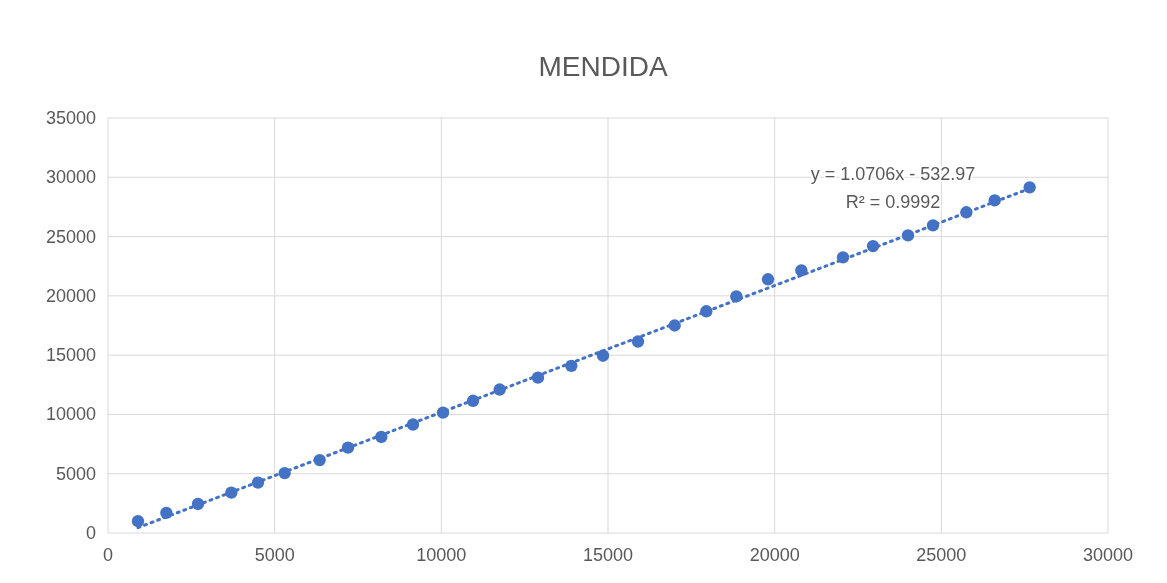  I want to click on x-tick-label: 10000, so click(441, 555).